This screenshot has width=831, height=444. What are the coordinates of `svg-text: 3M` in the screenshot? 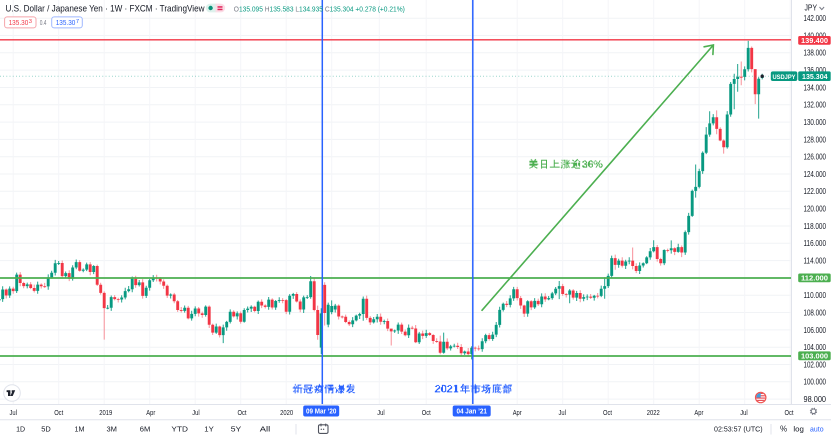 It's located at (111, 429).